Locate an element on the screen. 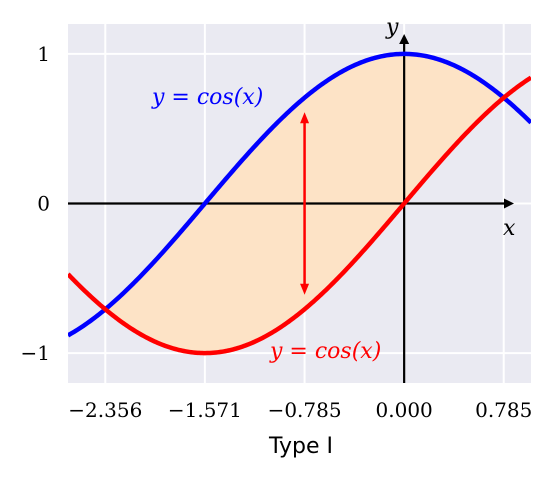 The image size is (550, 479). red-curve-label: y = cos(x) is located at coordinates (325, 351).